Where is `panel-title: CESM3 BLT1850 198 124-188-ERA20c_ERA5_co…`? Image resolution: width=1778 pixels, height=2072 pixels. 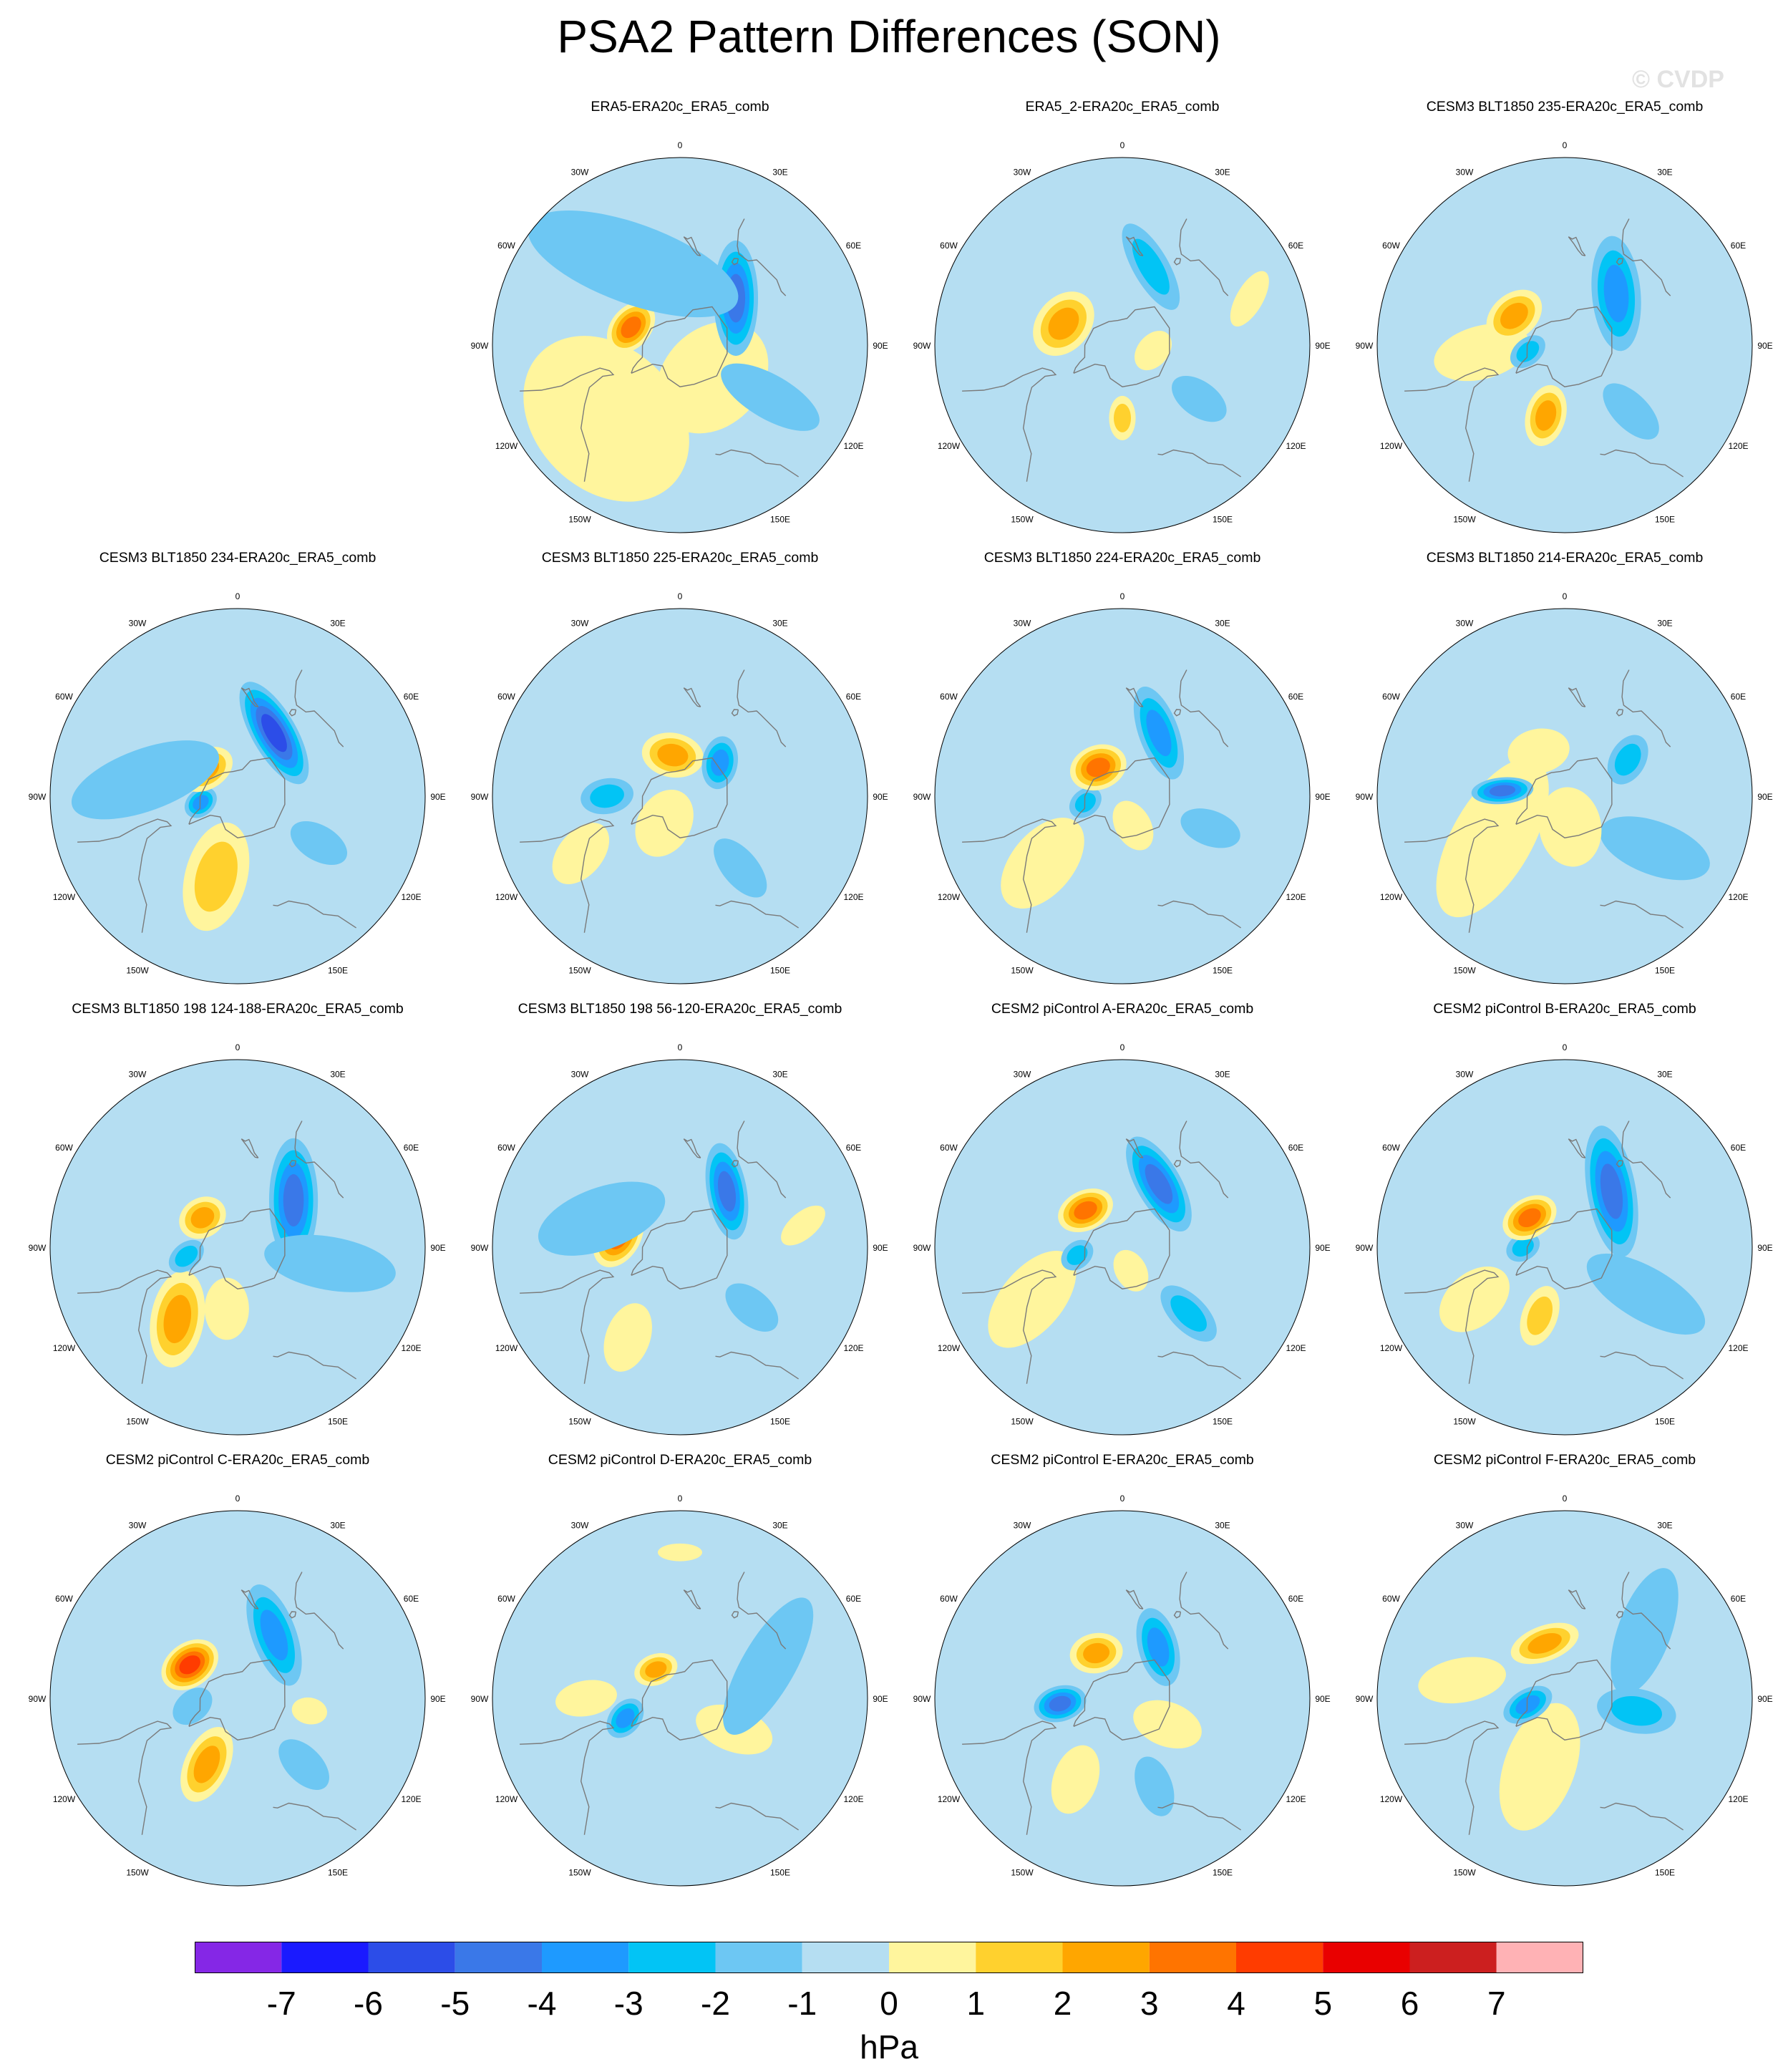 panel-title: CESM3 BLT1850 198 124-188-ERA20c_ERA5_co… is located at coordinates (238, 1009).